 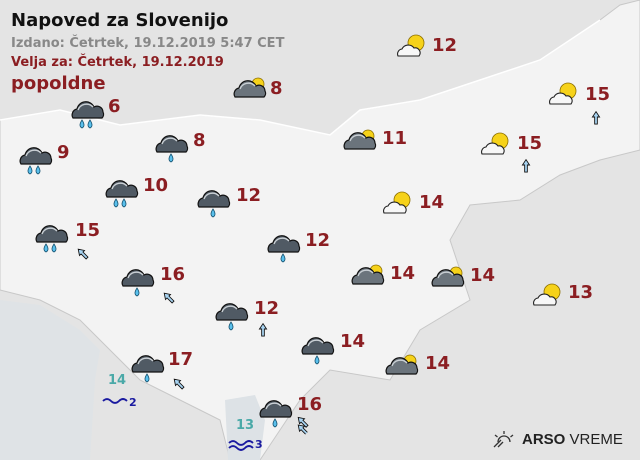 I want to click on issued-time: Izdano: Četrtek, 19.12.2019 5:47 CET, so click(x=148, y=43).